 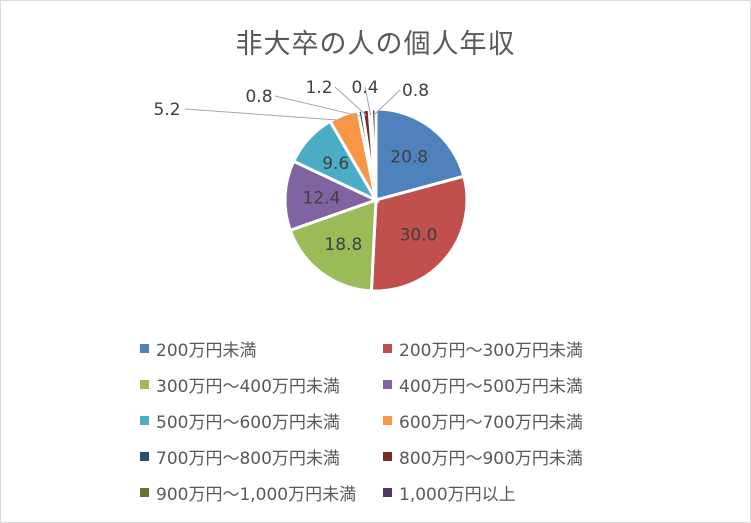 I want to click on legend-label: 600万円～700万円未満, so click(x=491, y=422).